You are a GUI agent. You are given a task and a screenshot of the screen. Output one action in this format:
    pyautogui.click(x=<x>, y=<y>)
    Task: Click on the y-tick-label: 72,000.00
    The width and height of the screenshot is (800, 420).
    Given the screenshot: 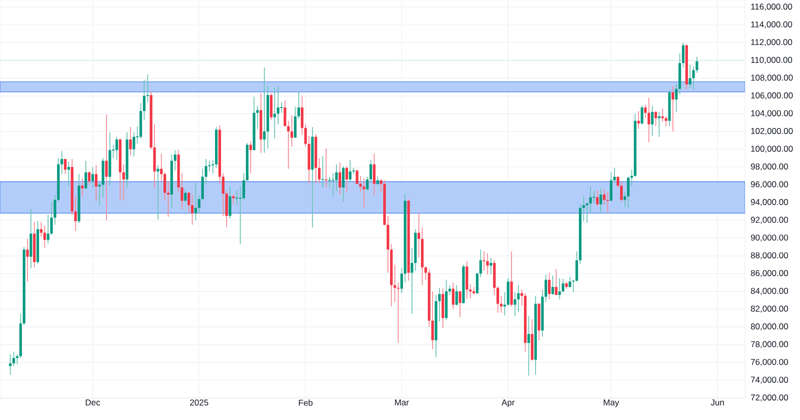 What is the action you would take?
    pyautogui.click(x=769, y=398)
    